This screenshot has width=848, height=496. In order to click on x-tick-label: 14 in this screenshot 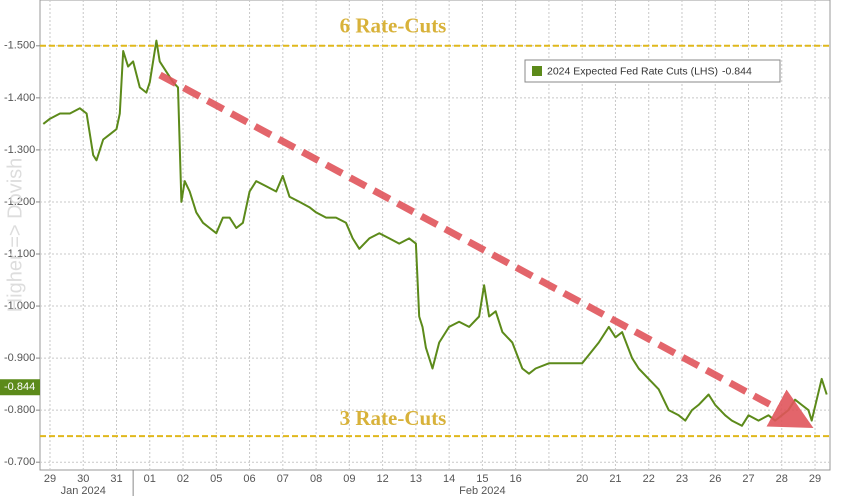, I will do `click(449, 479)`.